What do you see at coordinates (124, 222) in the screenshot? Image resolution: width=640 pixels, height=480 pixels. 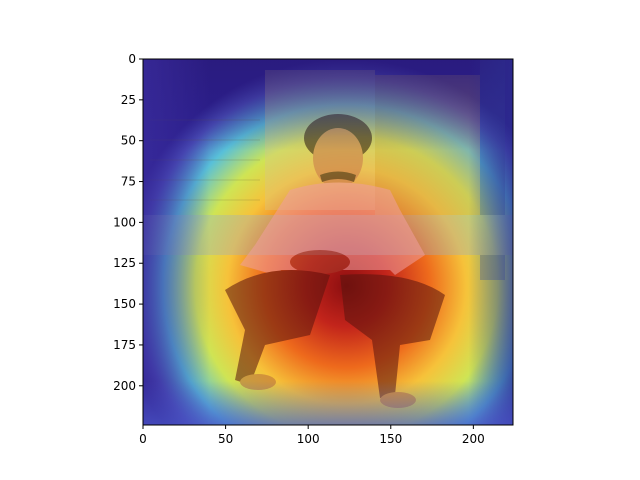 I see `y-tick-label: 100` at bounding box center [124, 222].